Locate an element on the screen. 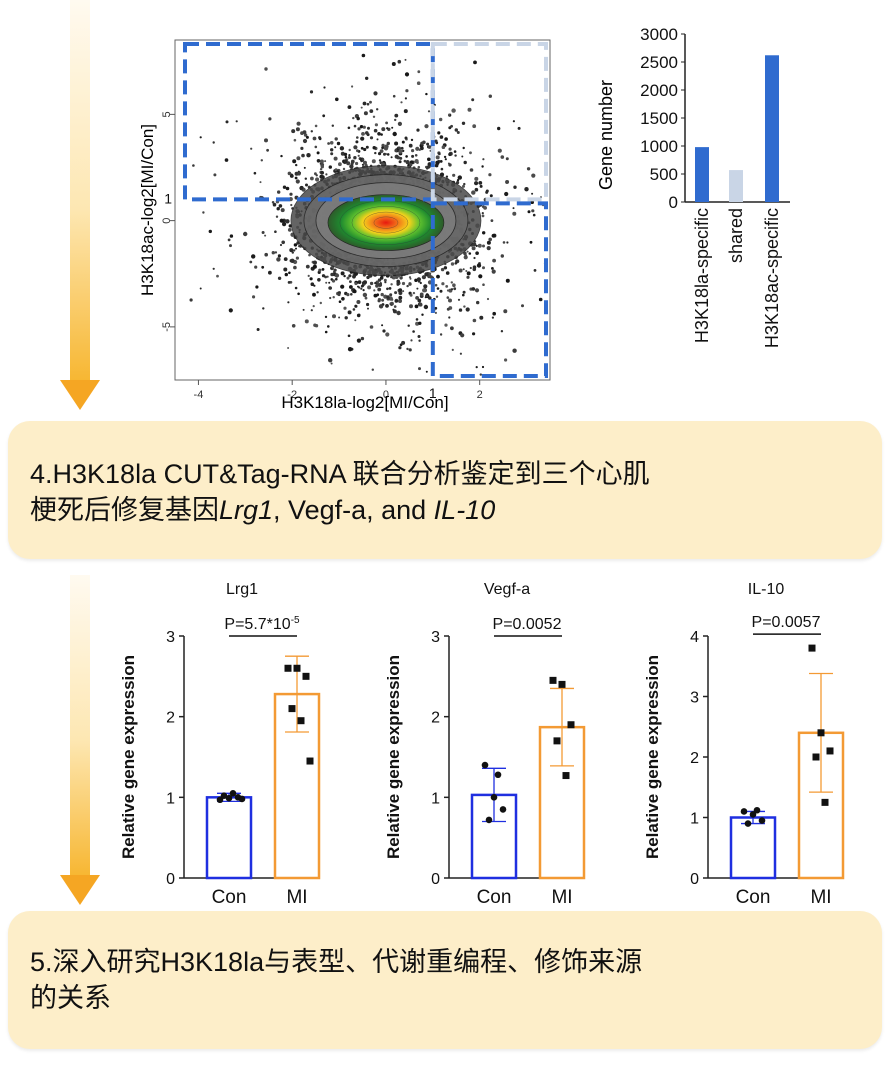 Image resolution: width=886 pixels, height=1072 pixels. scatter-x-label: H3K18la-log2[MI/Con] is located at coordinates (364, 402).